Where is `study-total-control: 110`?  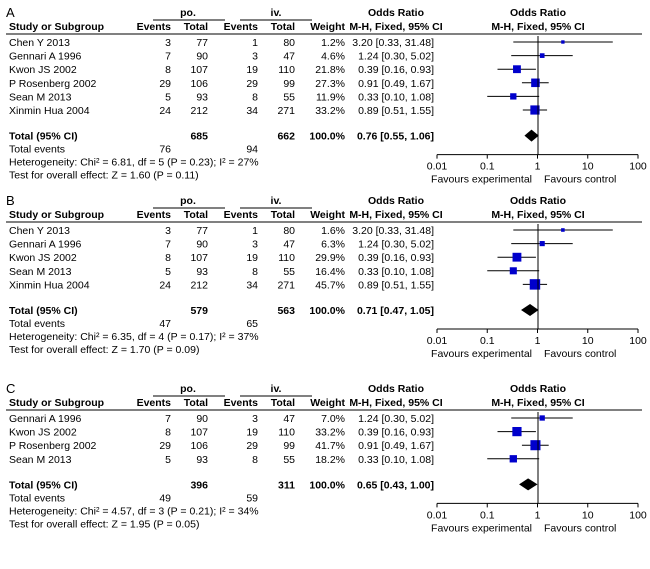 study-total-control: 110 is located at coordinates (286, 258).